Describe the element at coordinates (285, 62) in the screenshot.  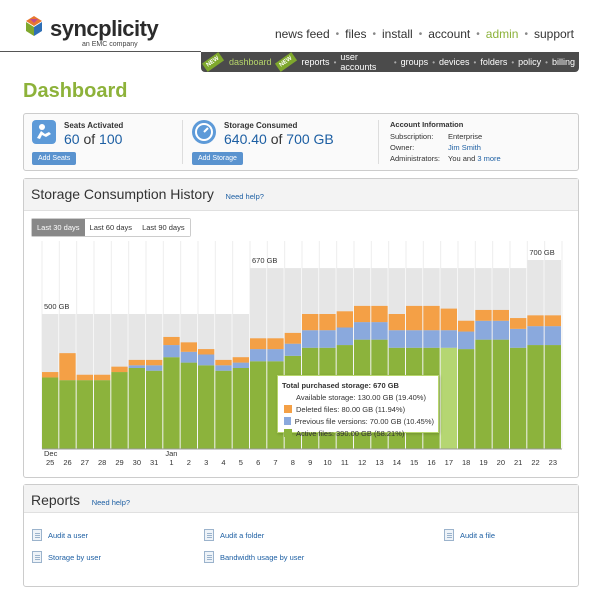
I see `new-badge: NEW` at that location.